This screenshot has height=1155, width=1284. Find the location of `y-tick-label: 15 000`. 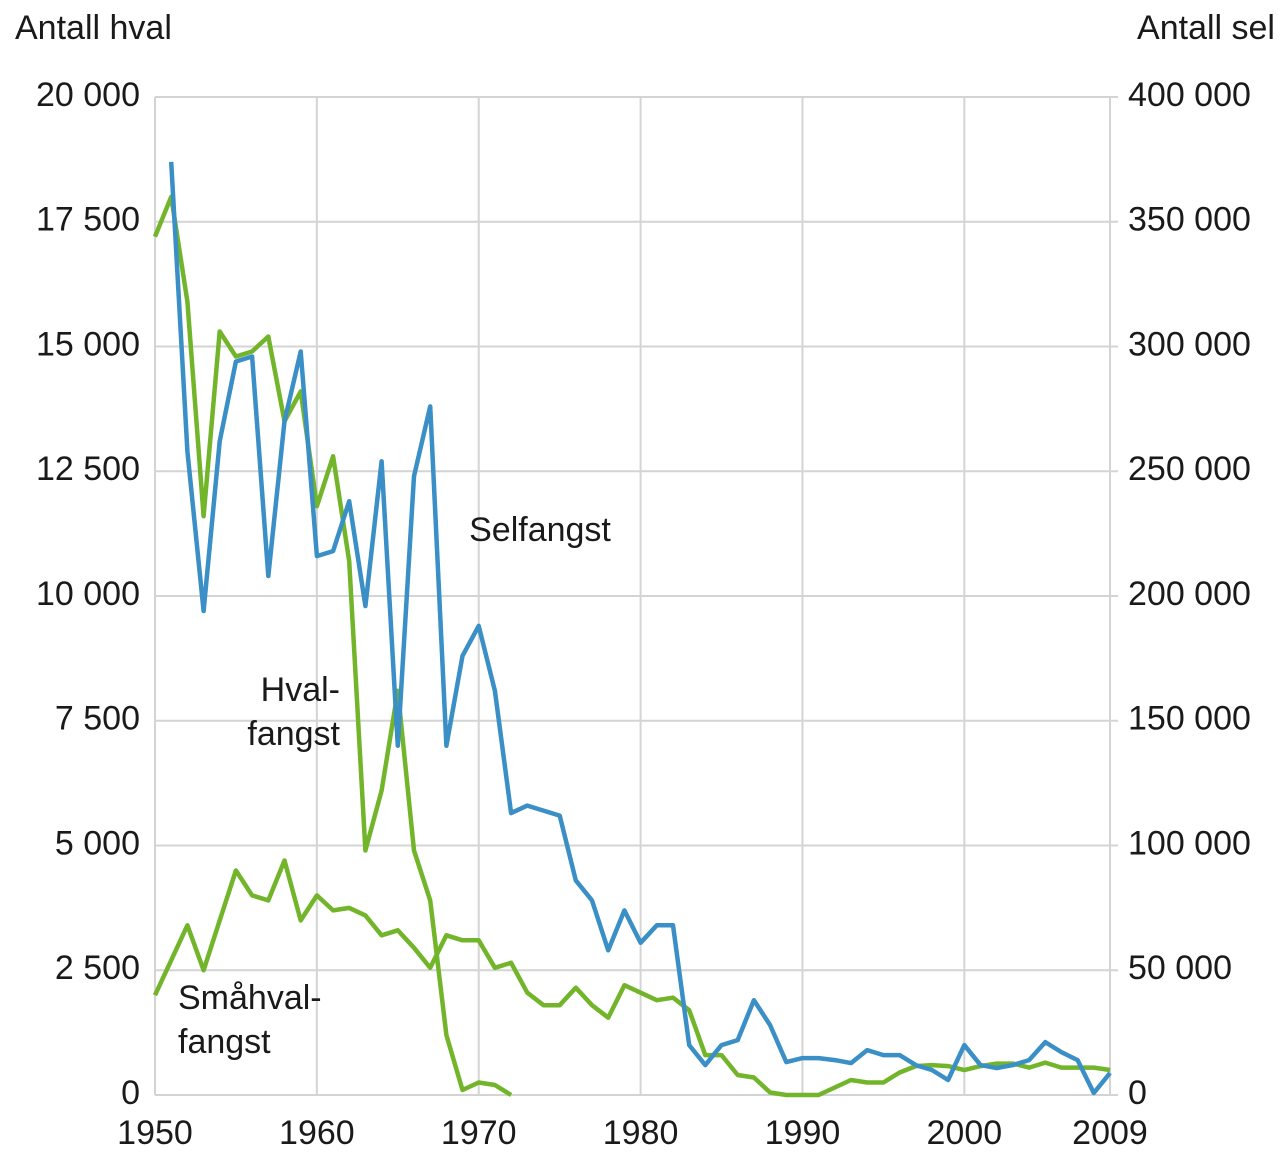

y-tick-label: 15 000 is located at coordinates (88, 344).